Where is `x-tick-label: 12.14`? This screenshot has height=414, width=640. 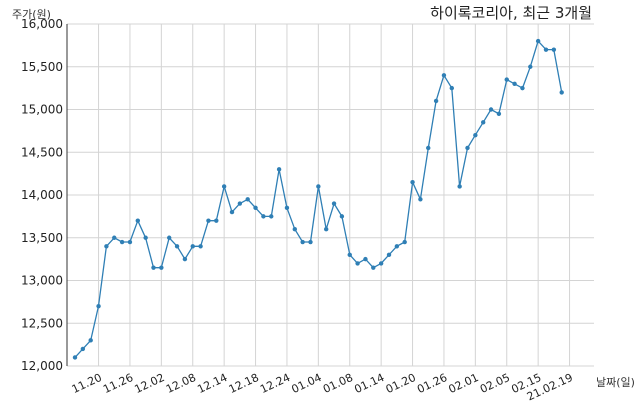
x-tick-label: 12.14 is located at coordinates (212, 383).